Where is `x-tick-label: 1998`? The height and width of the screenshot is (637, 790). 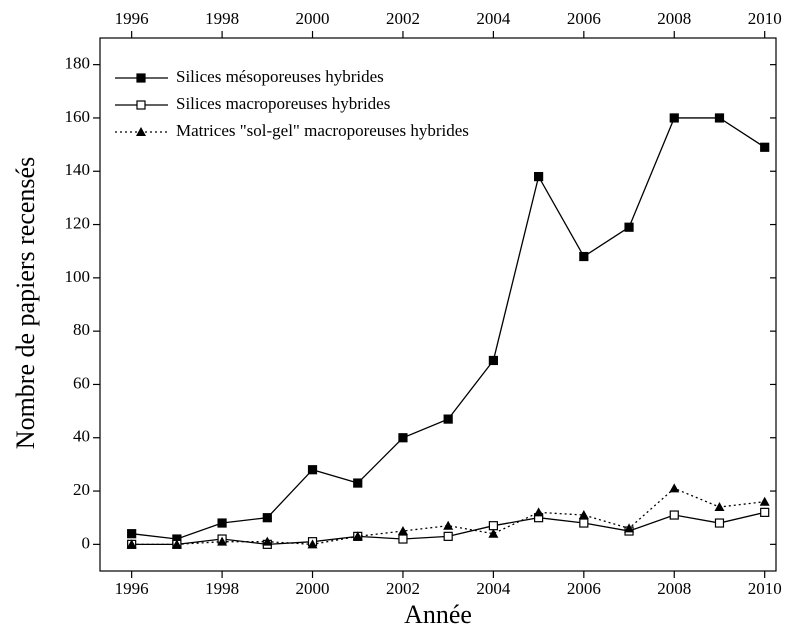 x-tick-label: 1998 is located at coordinates (222, 588).